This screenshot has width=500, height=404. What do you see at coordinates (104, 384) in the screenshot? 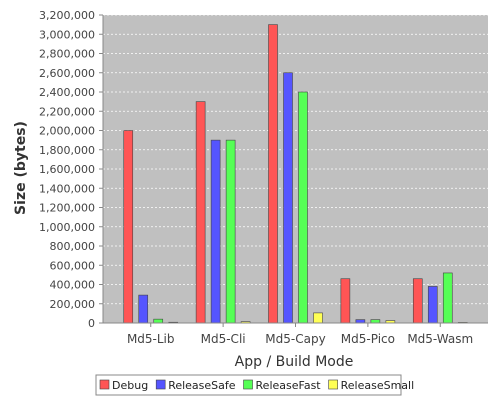
I see `legend-swatch-debug` at bounding box center [104, 384].